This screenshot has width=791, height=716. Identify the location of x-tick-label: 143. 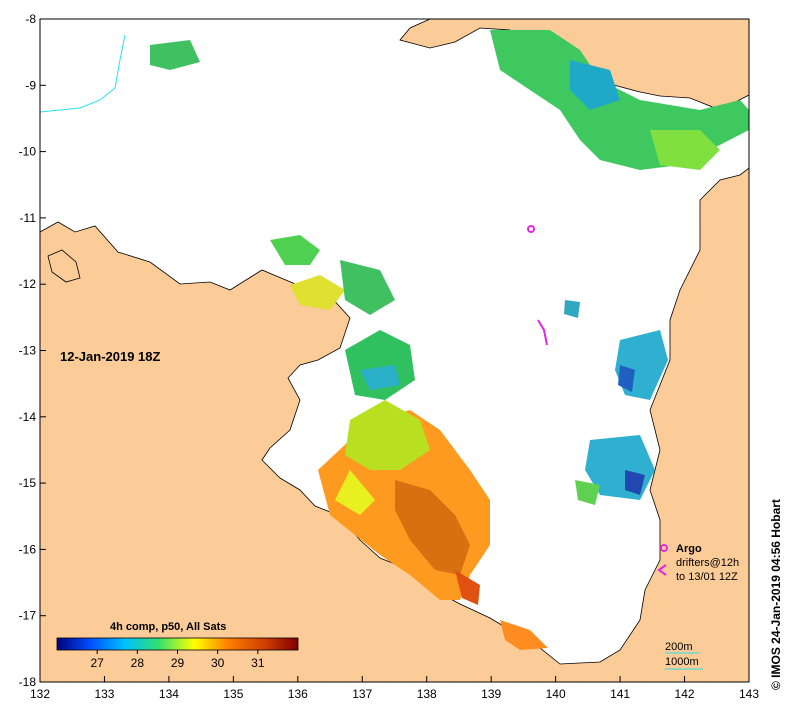
(749, 694).